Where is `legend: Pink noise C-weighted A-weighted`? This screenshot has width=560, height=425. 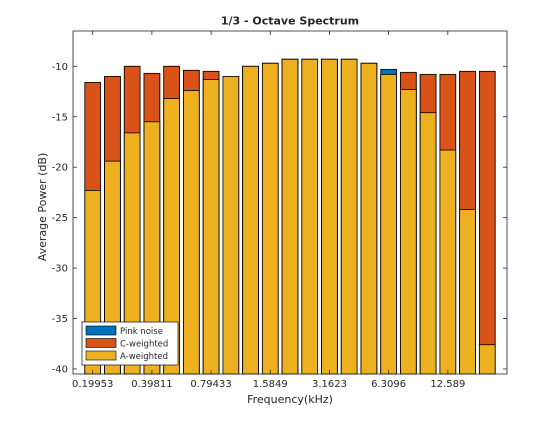 legend: Pink noise C-weighted A-weighted is located at coordinates (130, 343).